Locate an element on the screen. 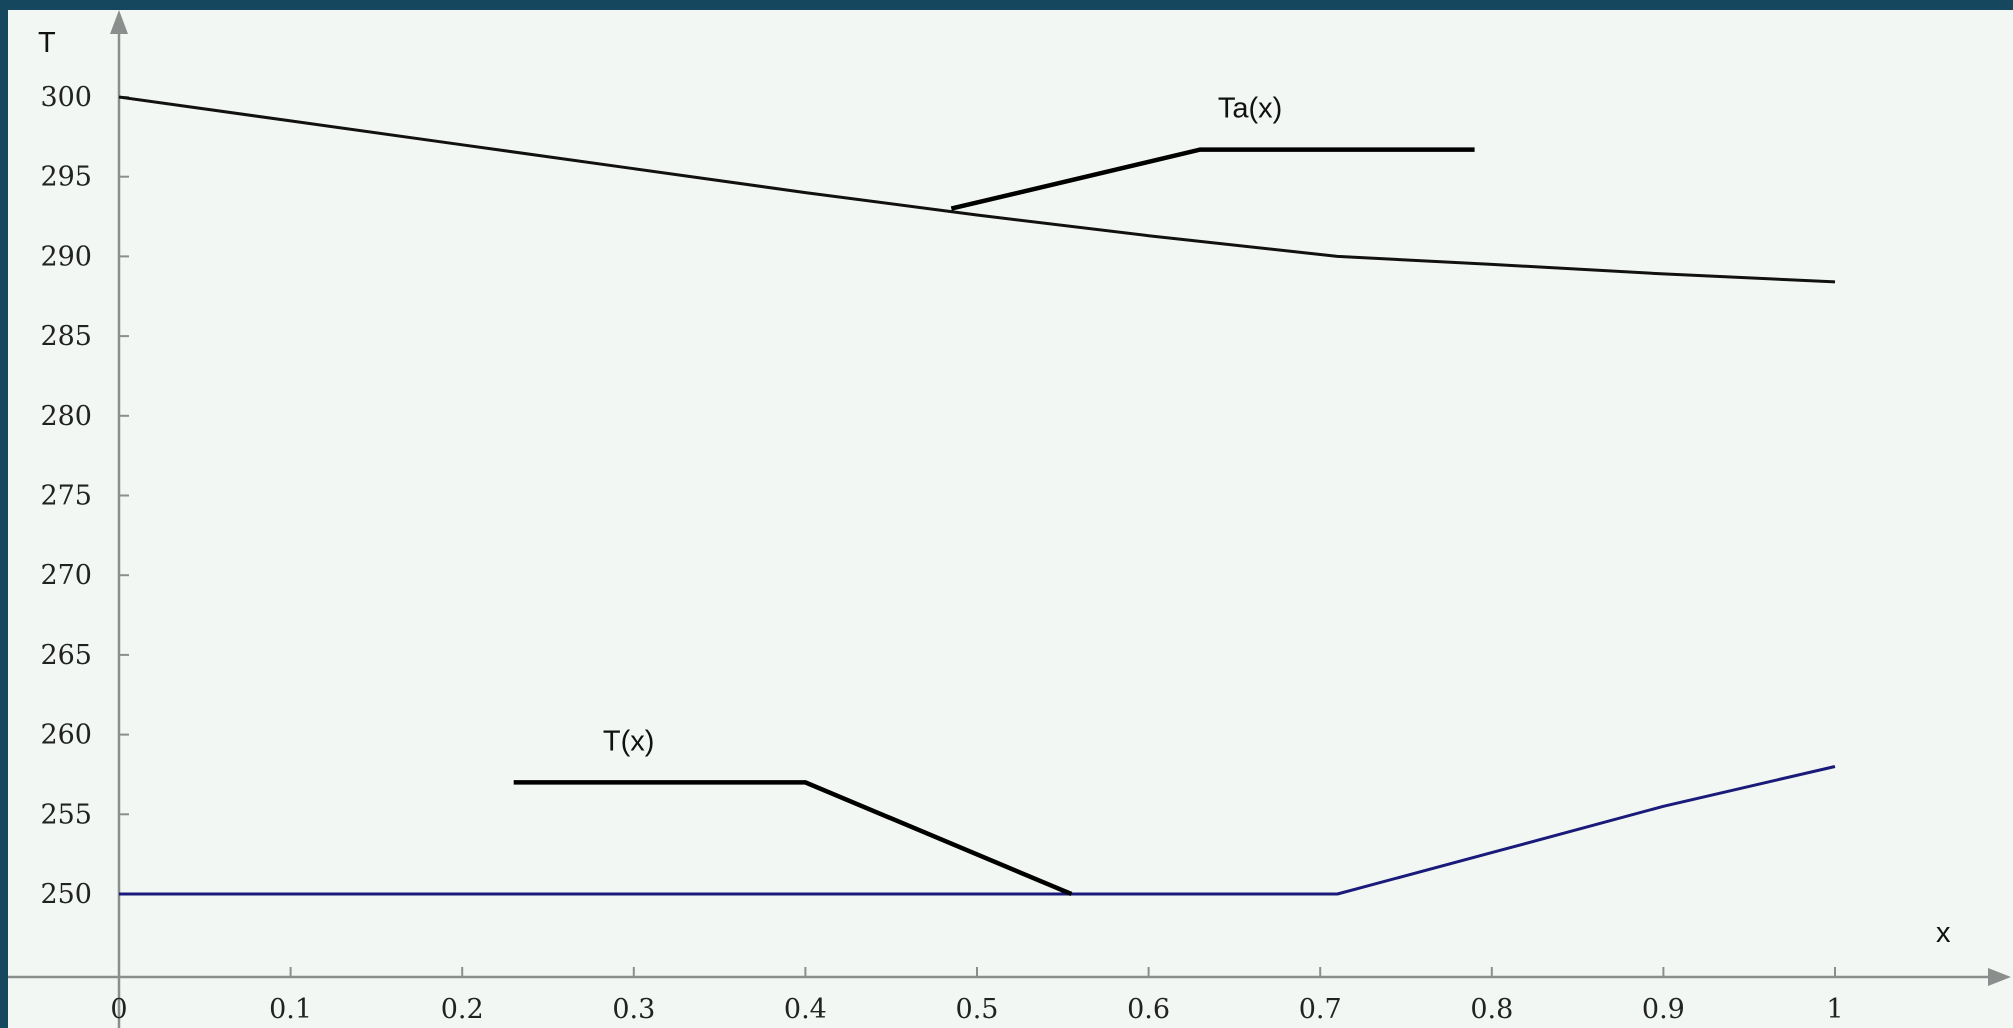 This screenshot has height=1028, width=2013. x-axis-arrow is located at coordinates (1999, 977).